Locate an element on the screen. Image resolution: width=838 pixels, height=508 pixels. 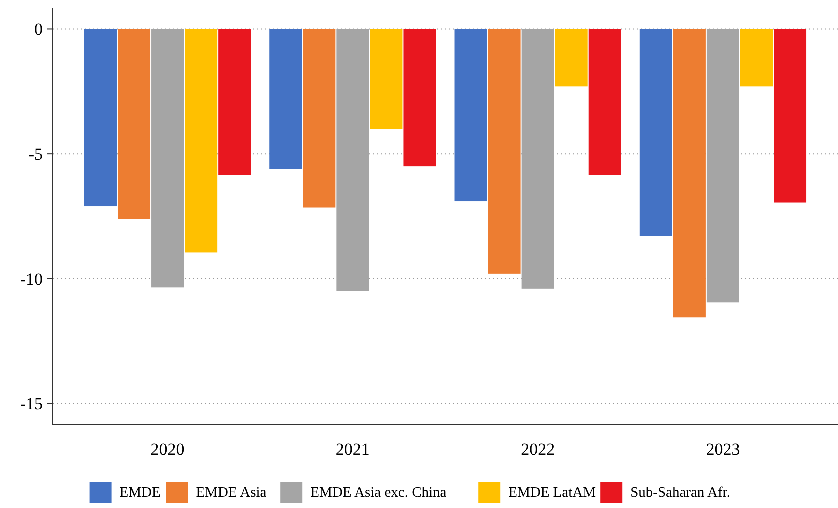
legend-label: EMDE is located at coordinates (141, 493).